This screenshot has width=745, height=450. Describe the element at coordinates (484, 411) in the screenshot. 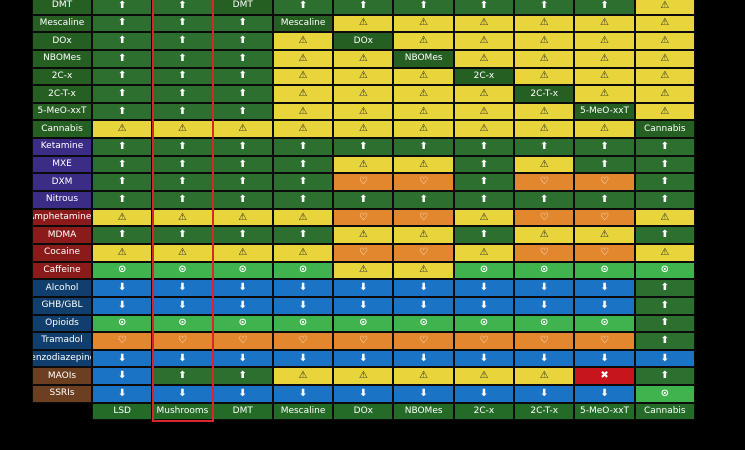

I see `column-label: 2C-x` at that location.